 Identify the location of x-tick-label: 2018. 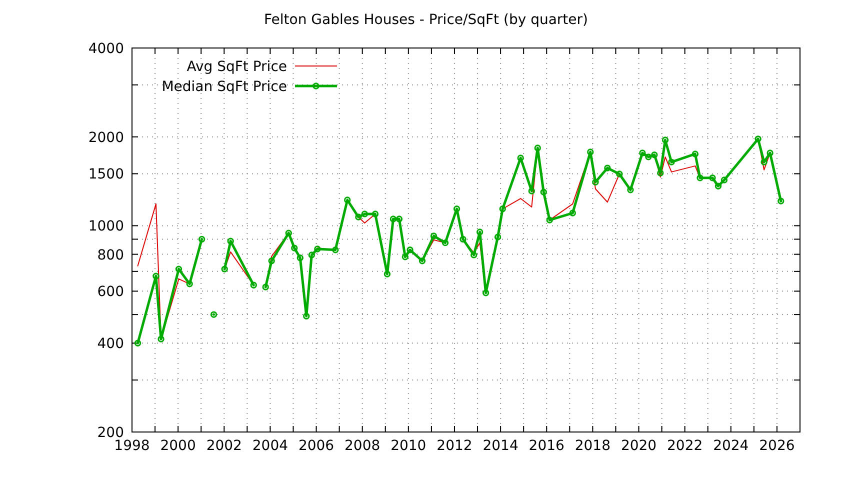
(592, 446).